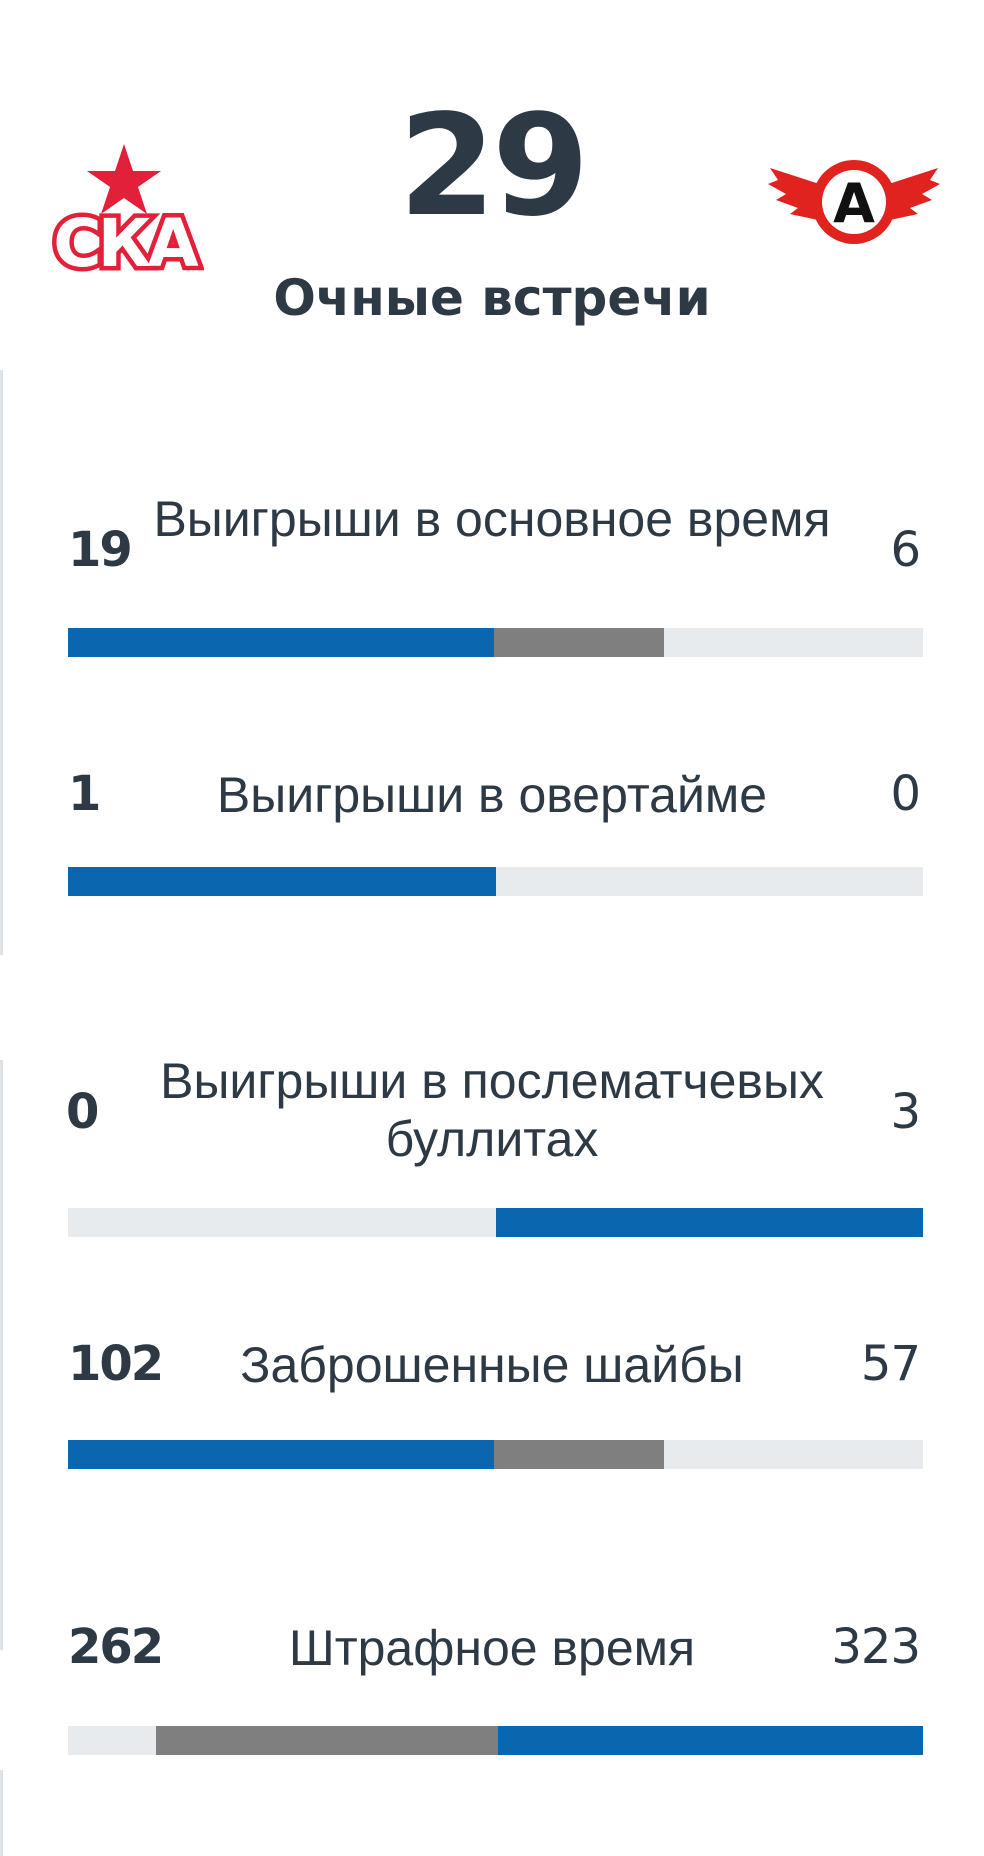 The width and height of the screenshot is (984, 1856). What do you see at coordinates (890, 1364) in the screenshot?
I see `away-value: 57` at bounding box center [890, 1364].